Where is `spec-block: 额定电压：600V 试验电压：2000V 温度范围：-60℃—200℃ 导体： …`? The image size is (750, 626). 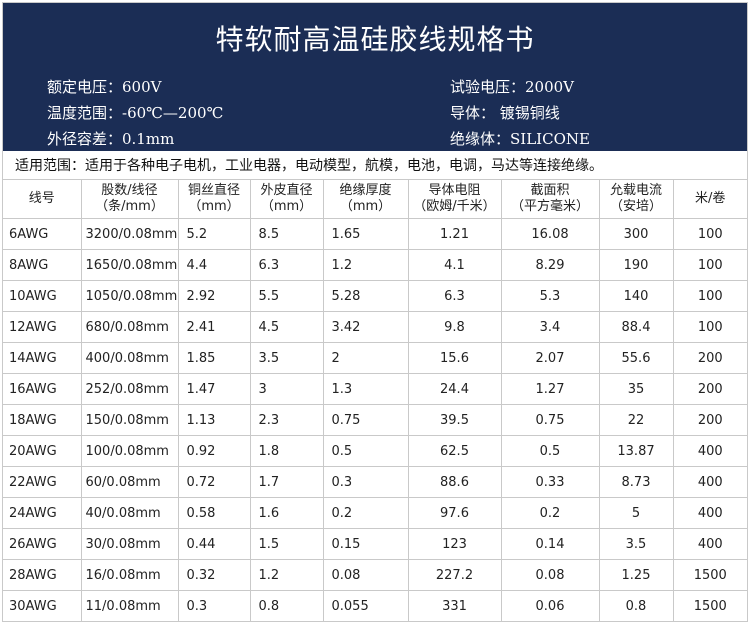 spec-block: 额定电压：600V 试验电压：2000V 温度范围：-60℃—200℃ 导体： … is located at coordinates (375, 112).